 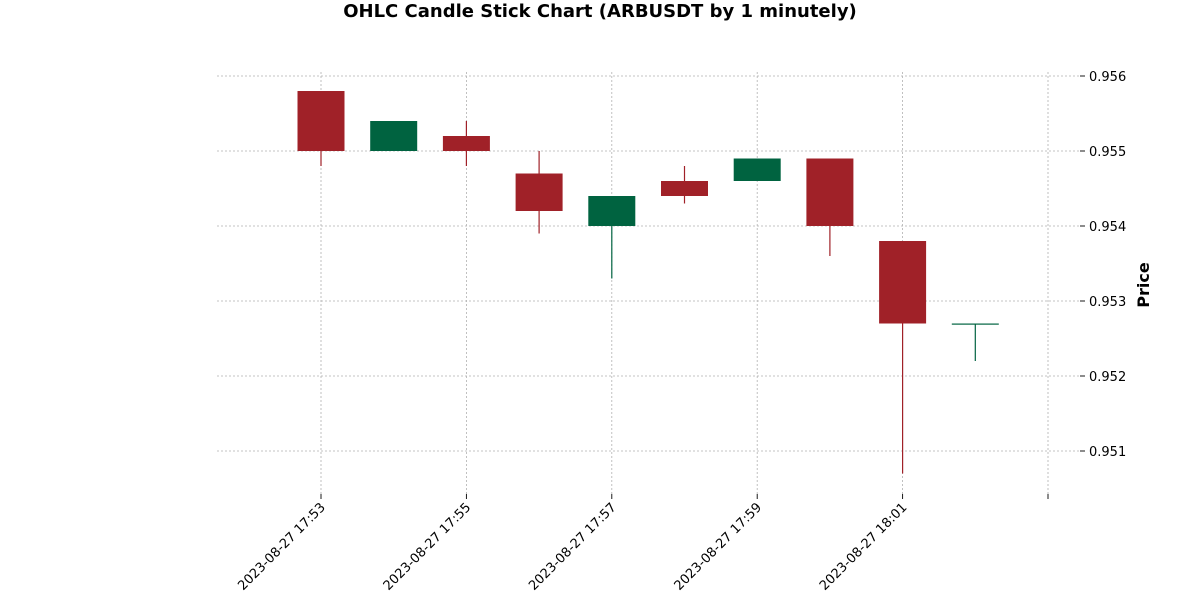 What do you see at coordinates (1107, 77) in the screenshot?
I see `y-tick-label: 0.956` at bounding box center [1107, 77].